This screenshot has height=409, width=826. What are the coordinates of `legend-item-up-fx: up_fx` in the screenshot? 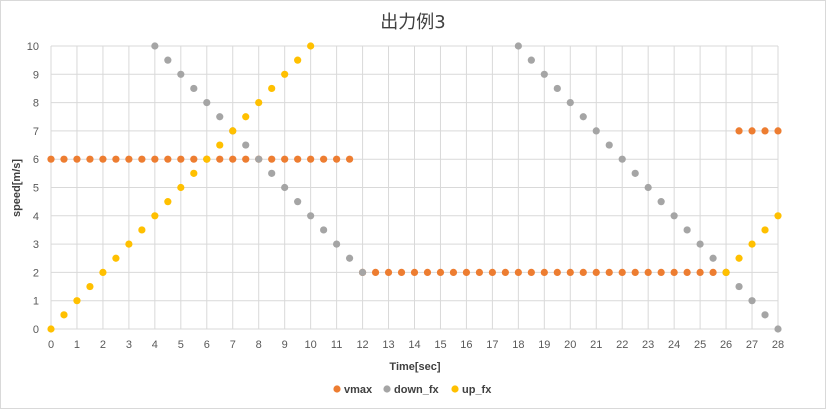 It's located at (471, 390).